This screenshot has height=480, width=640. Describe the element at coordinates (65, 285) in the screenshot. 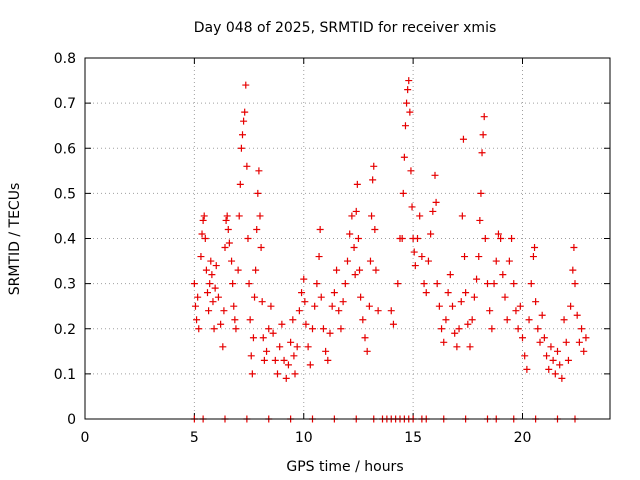

I see `y-tick-label: 0.3` at that location.